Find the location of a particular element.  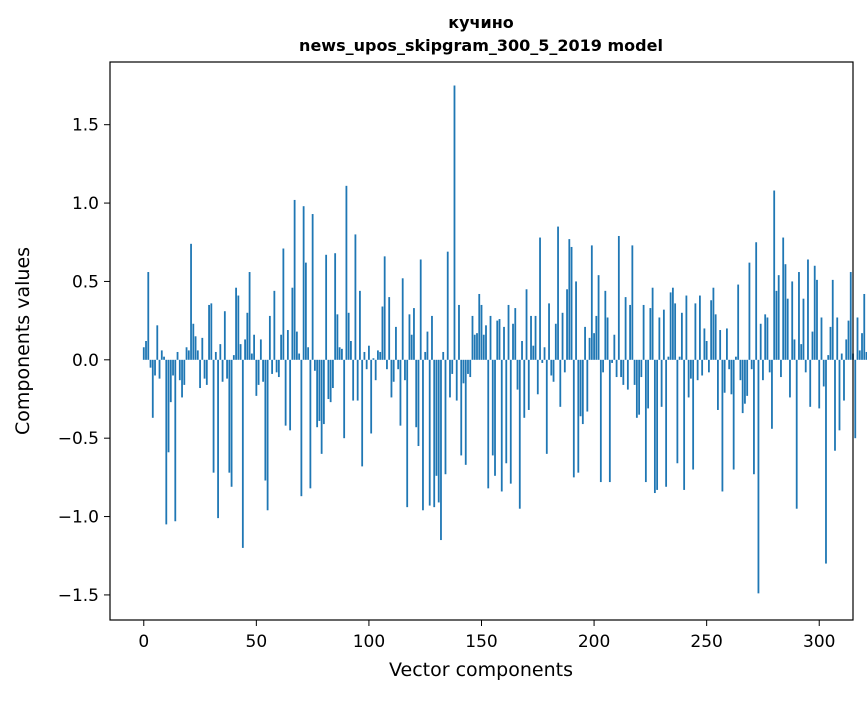

y-tick-label: 1.5 is located at coordinates (85, 126).